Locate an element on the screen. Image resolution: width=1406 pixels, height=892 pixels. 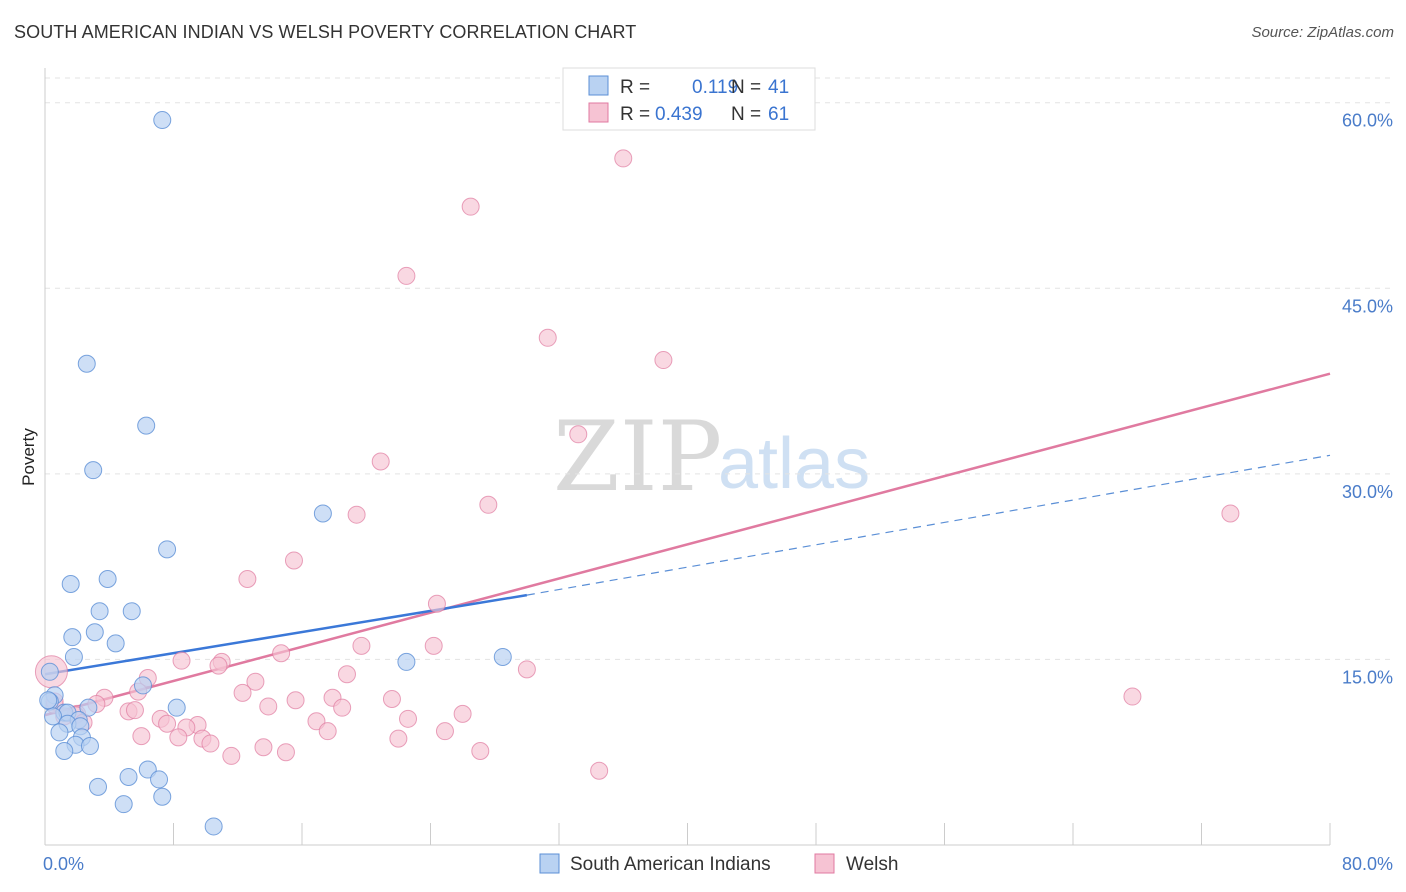
y-tick-label-3: 60.0% is located at coordinates (1367, 121).